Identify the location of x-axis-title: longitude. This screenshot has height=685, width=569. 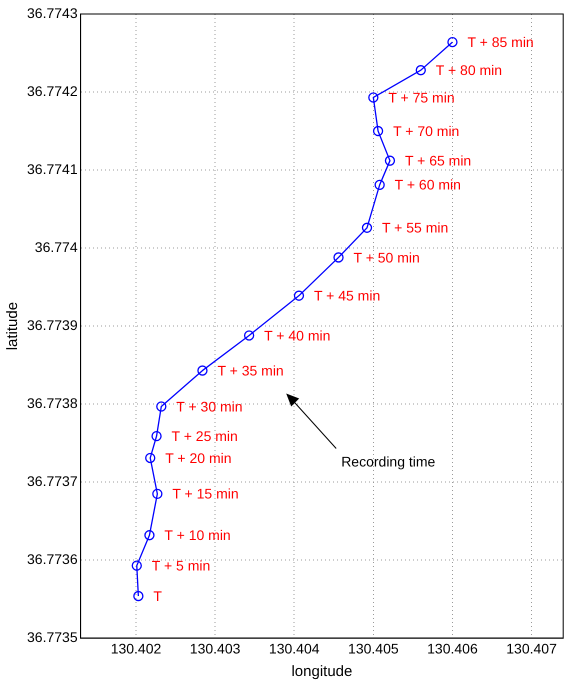
(321, 671).